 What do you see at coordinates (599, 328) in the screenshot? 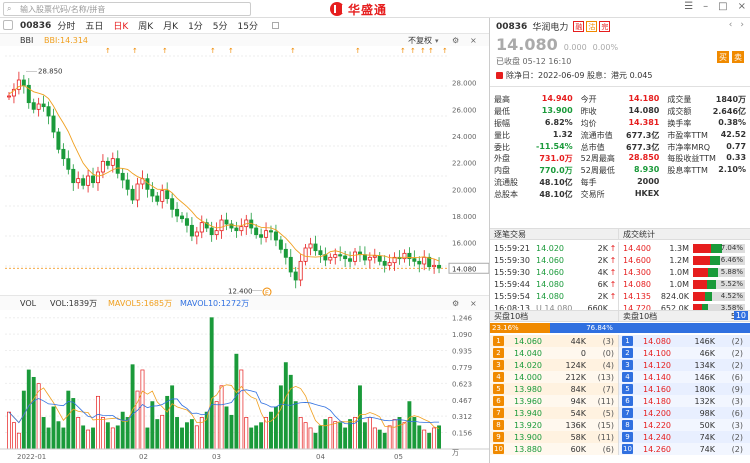
I see `ask-pct: 76.84%` at bounding box center [599, 328].